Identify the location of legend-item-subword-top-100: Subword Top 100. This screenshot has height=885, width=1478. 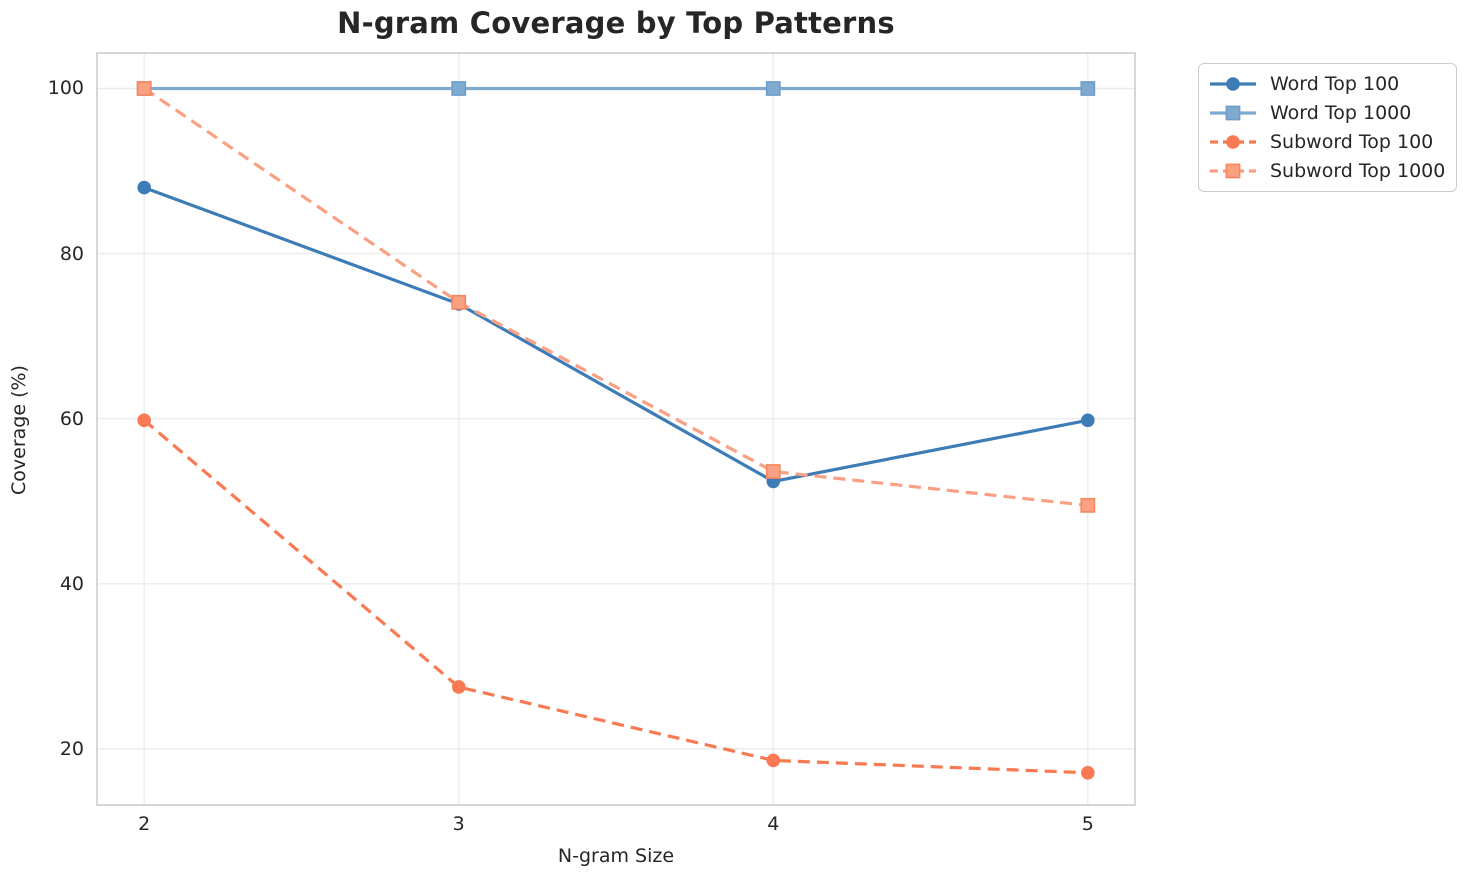
(1327, 142).